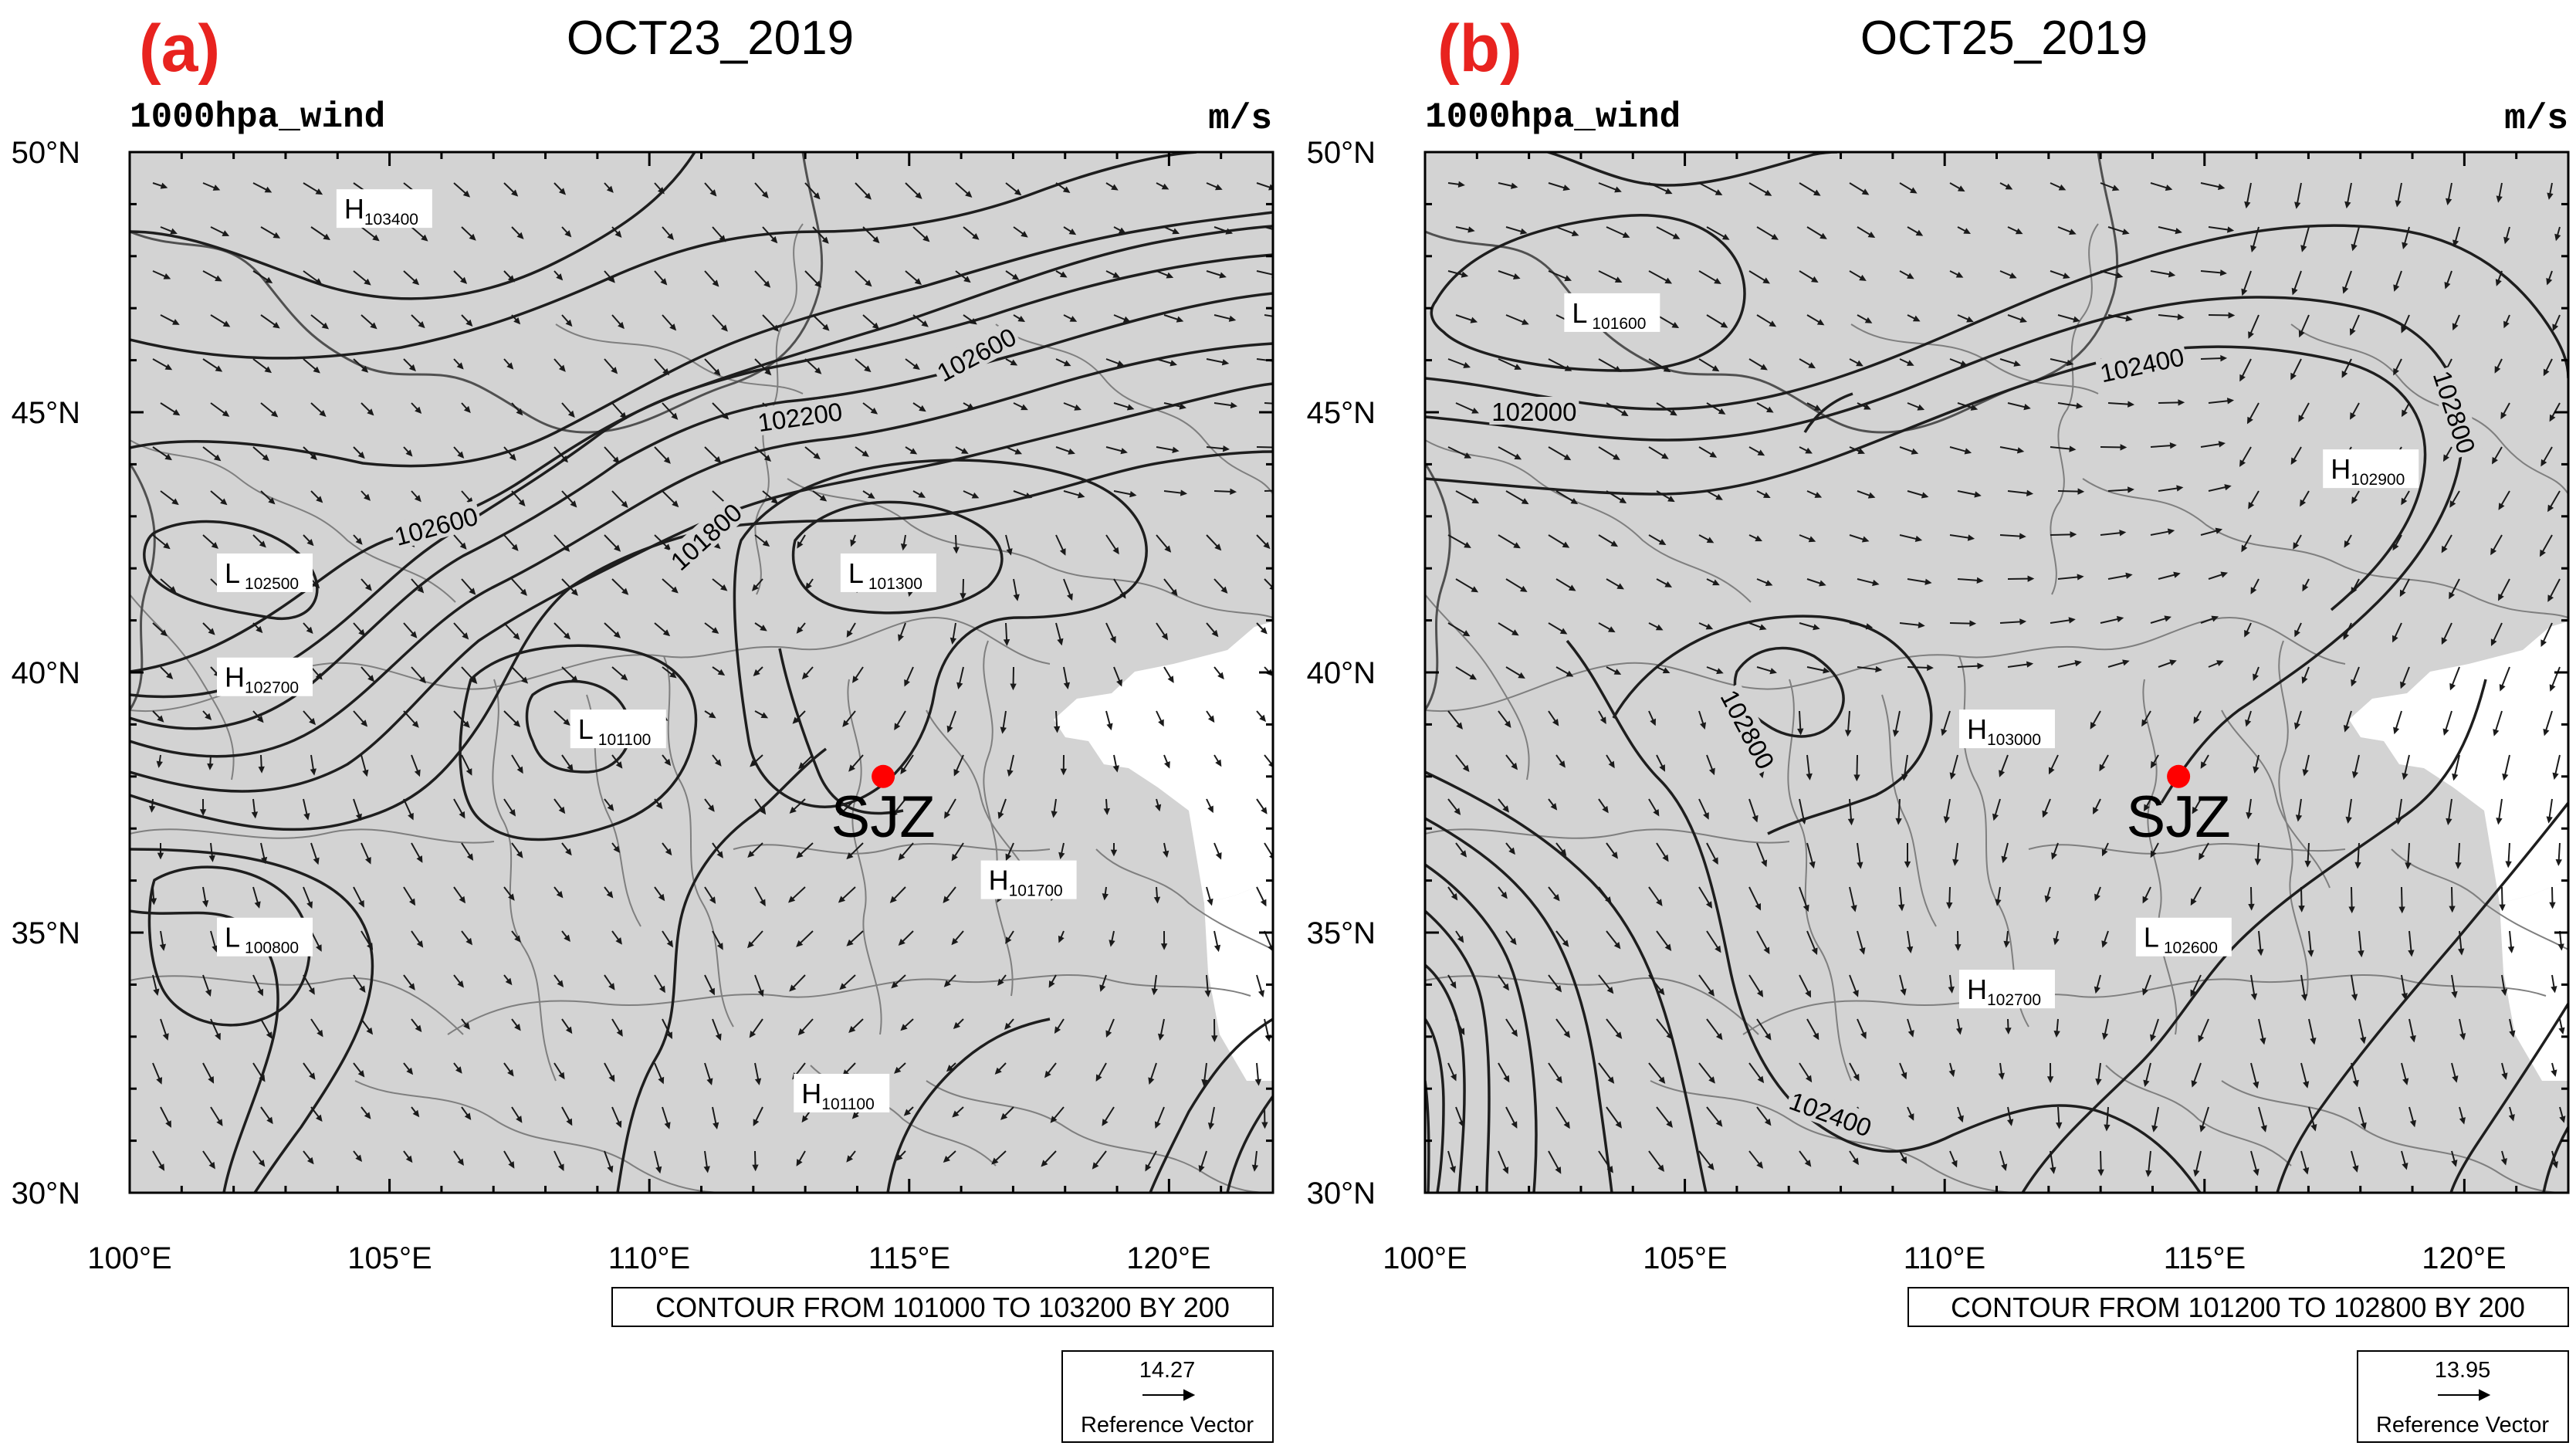 The height and width of the screenshot is (1456, 2576). I want to click on center-pressure-value: 100800, so click(272, 948).